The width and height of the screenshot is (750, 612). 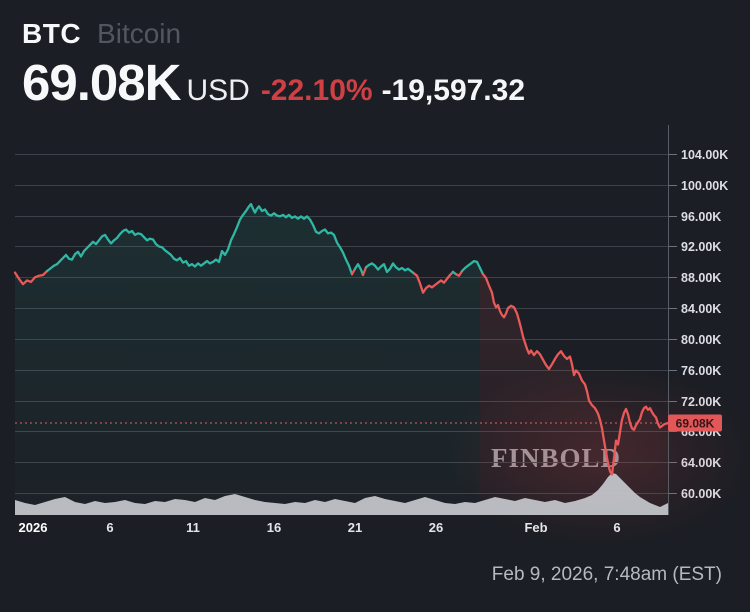 What do you see at coordinates (535, 527) in the screenshot?
I see `x-axis-label: Feb` at bounding box center [535, 527].